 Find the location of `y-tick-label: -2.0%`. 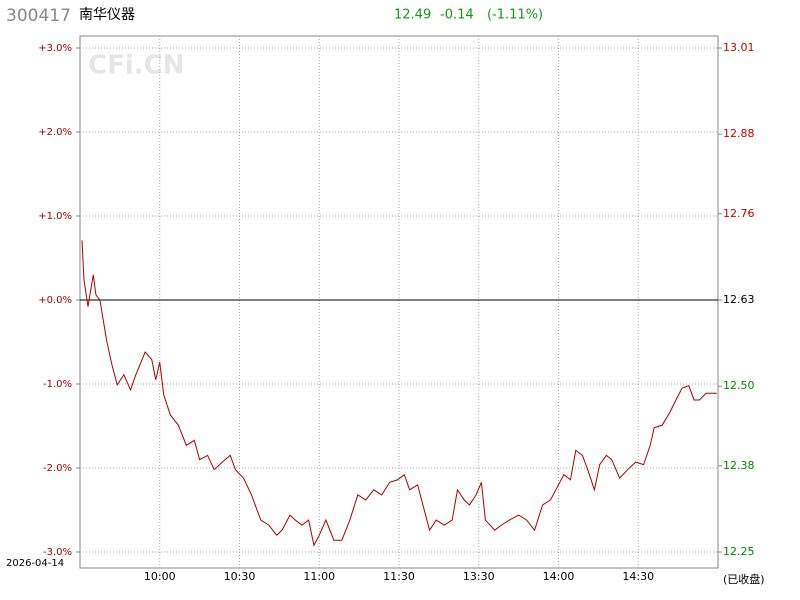

y-tick-label: -2.0% is located at coordinates (57, 468).